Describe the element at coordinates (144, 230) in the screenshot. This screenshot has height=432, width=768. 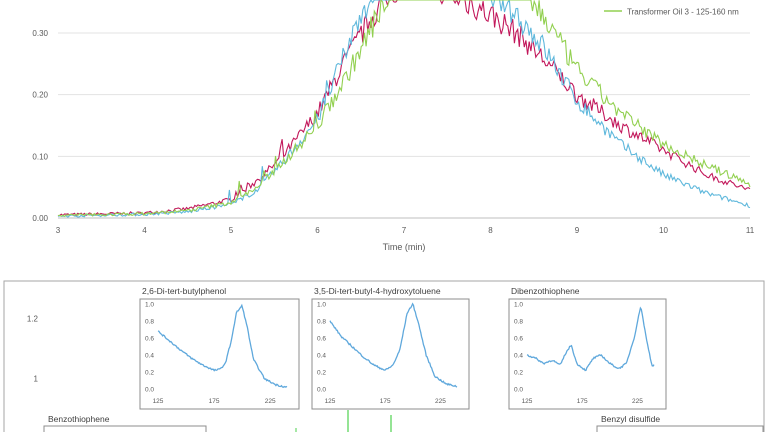
I see `main-x-tick-label: 4` at that location.